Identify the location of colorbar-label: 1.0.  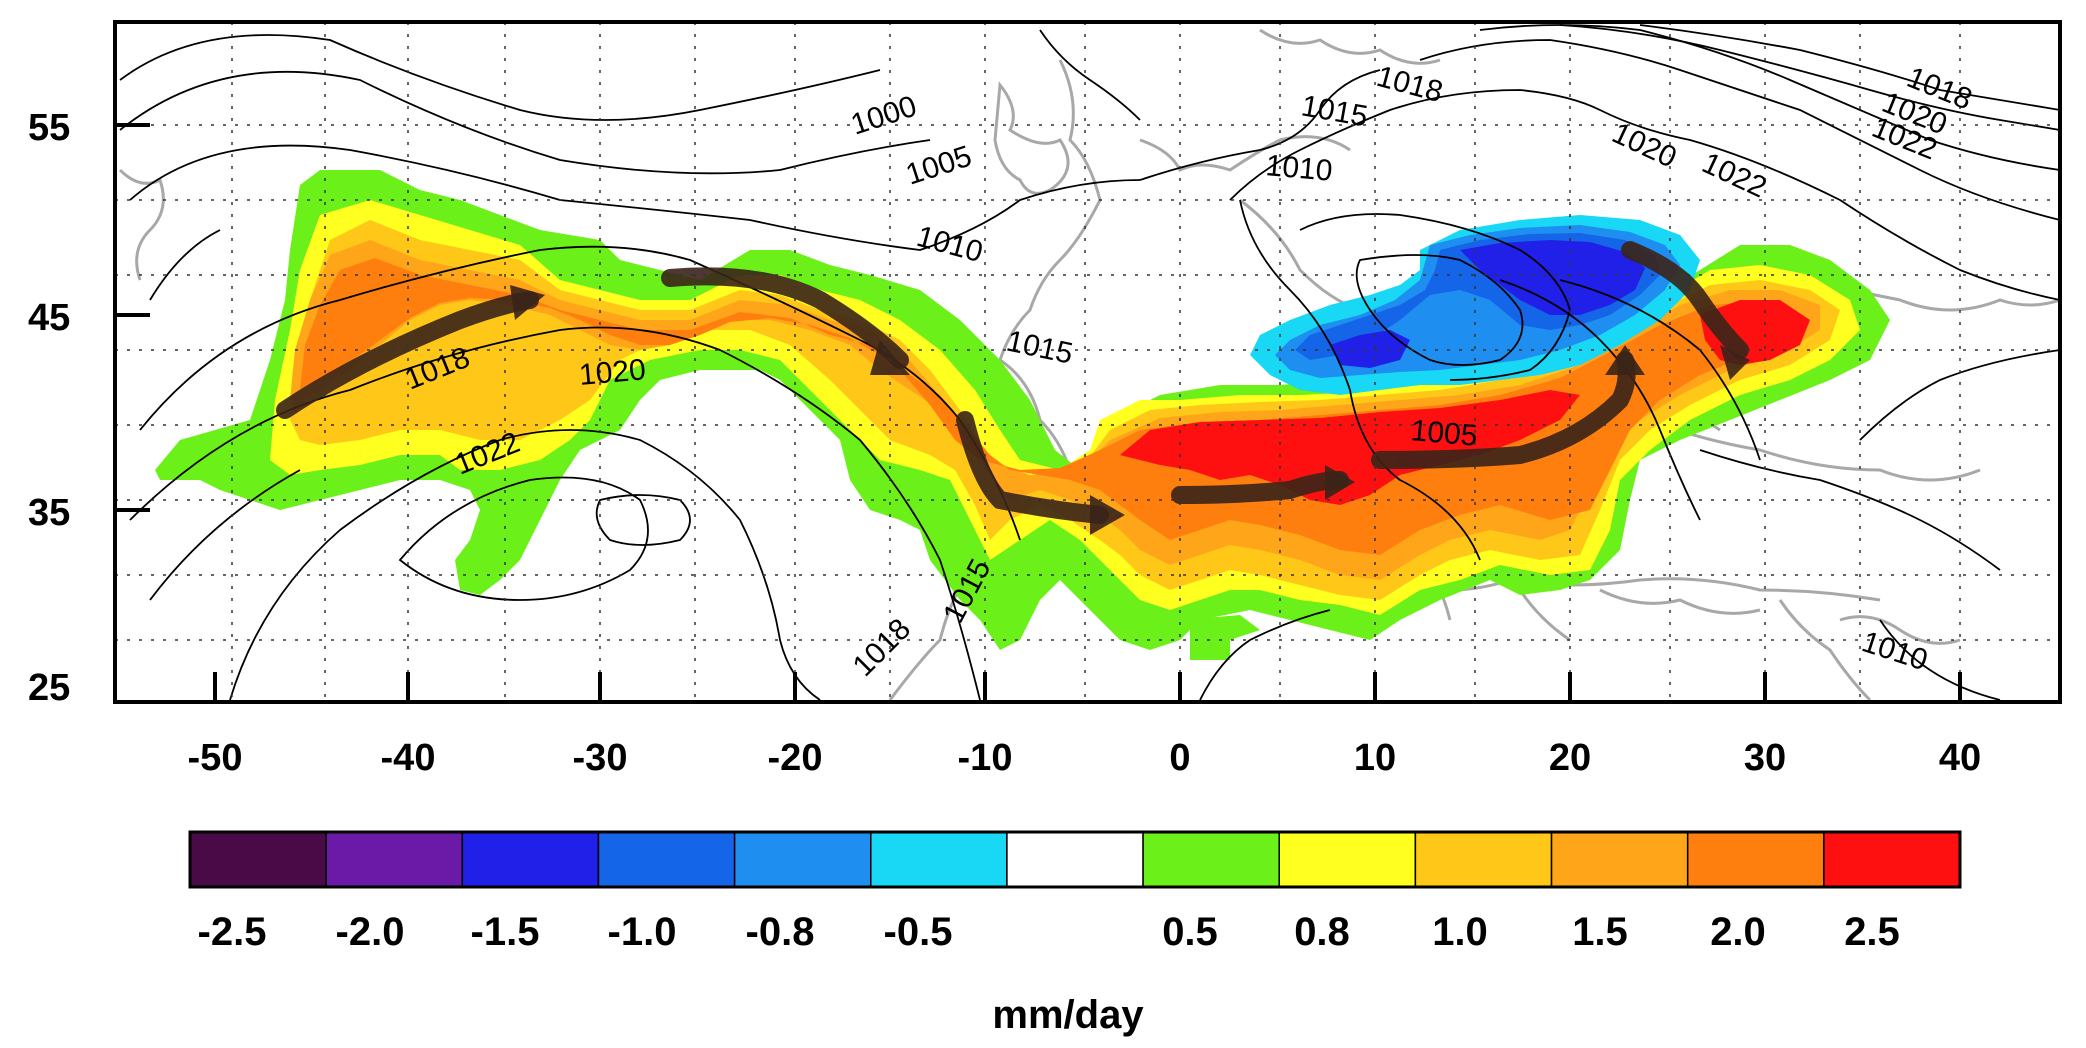
(1460, 932).